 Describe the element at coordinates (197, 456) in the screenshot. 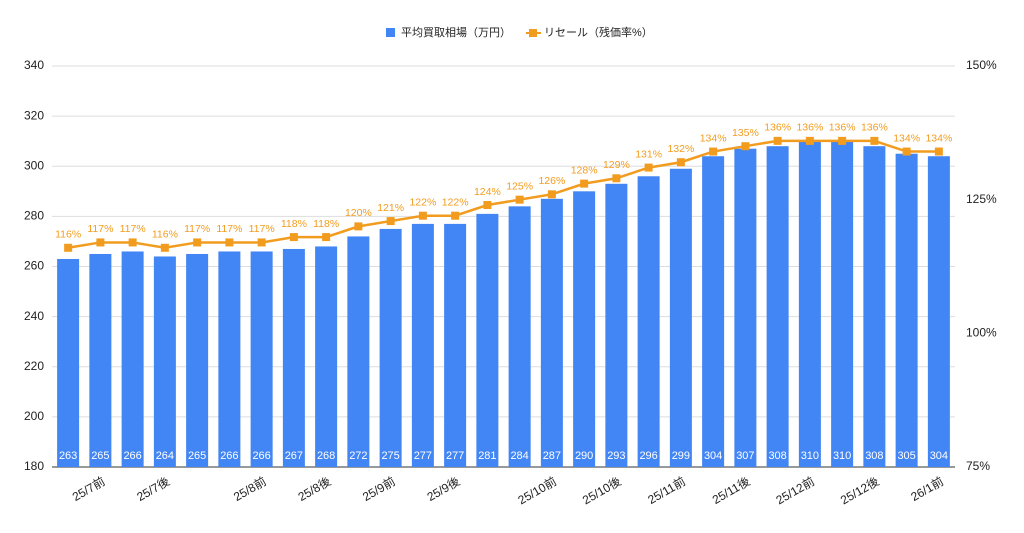

I see `bar-value-label: 265` at that location.